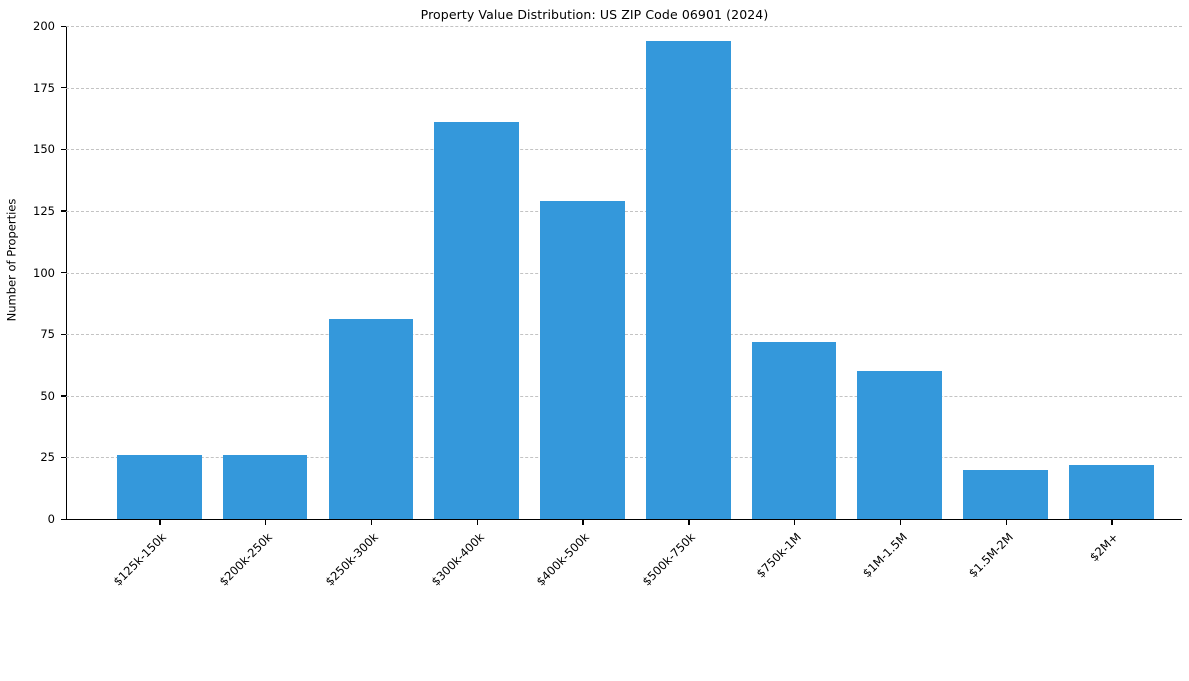 The height and width of the screenshot is (681, 1189). I want to click on y-axis-tick-label: 150, so click(44, 149).